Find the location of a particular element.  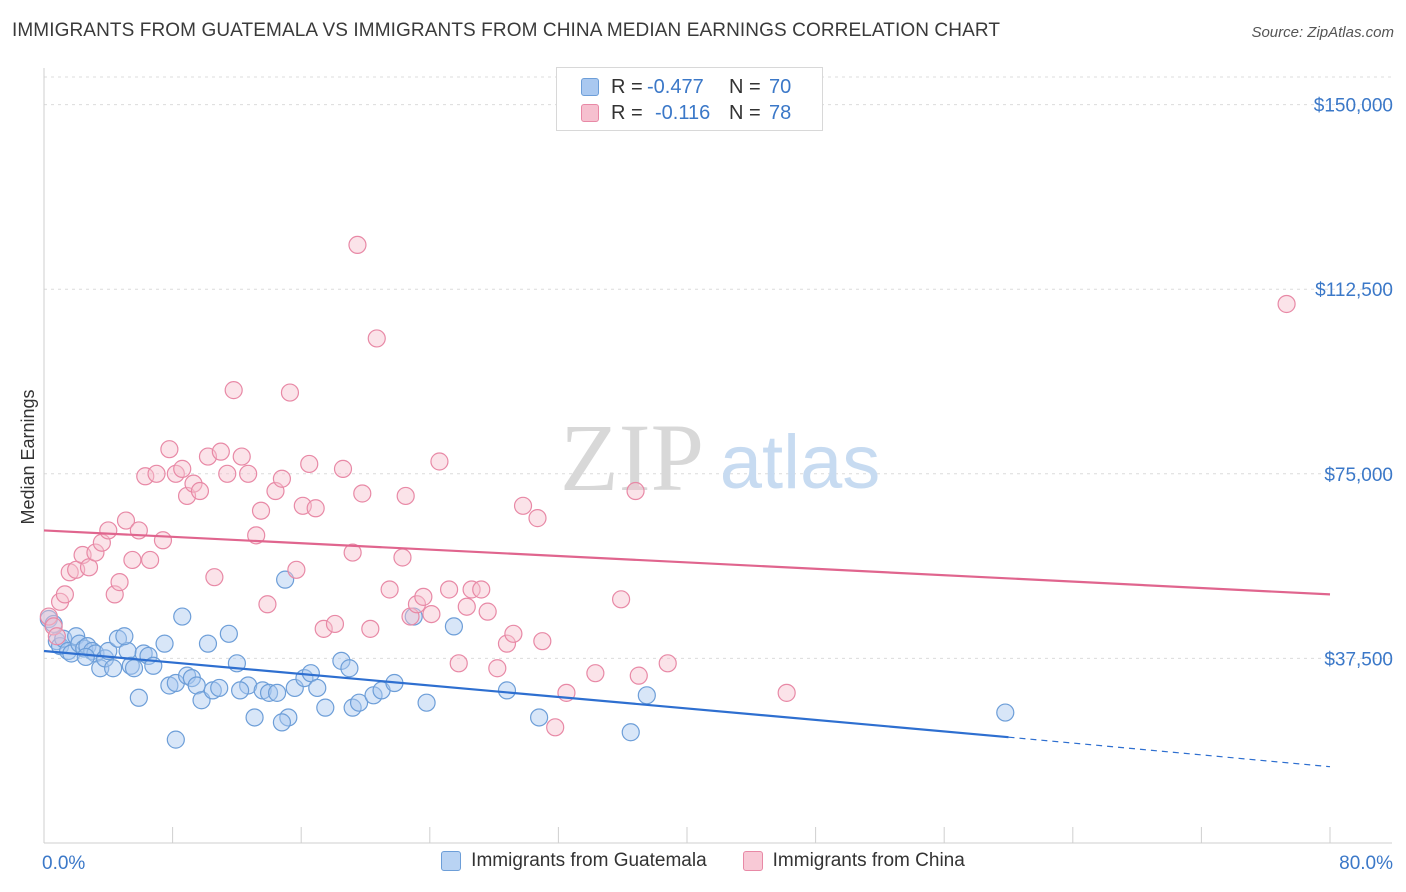

watermark-zip: ZIP is located at coordinates (632, 457).